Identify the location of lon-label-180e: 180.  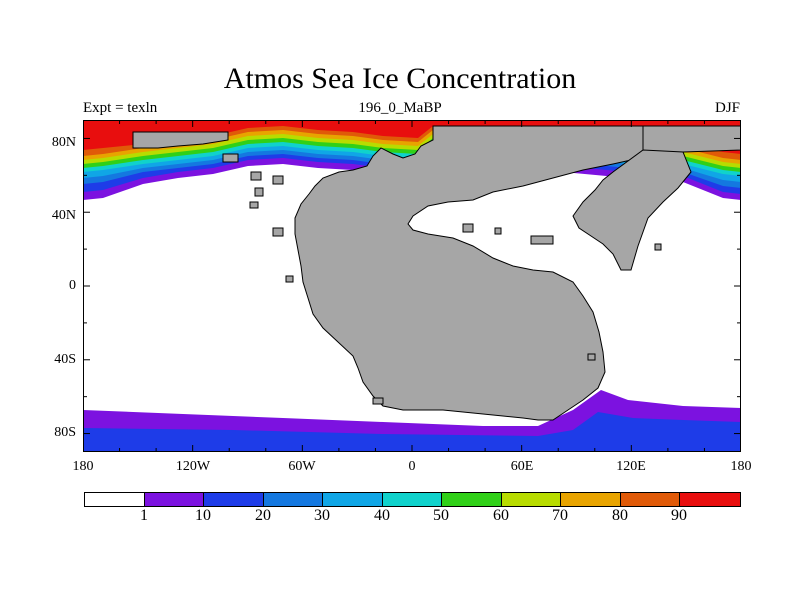
(741, 466).